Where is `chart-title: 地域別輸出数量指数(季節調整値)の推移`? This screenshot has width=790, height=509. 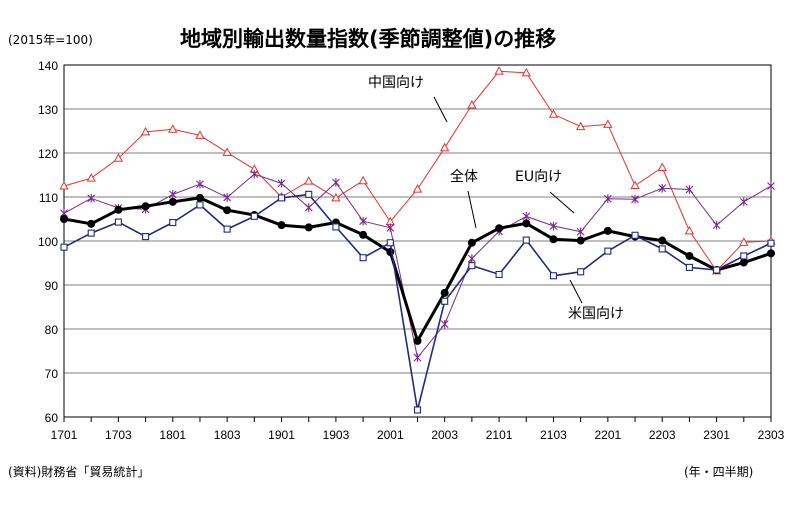
chart-title: 地域別輸出数量指数(季節調整値)の推移 is located at coordinates (368, 39).